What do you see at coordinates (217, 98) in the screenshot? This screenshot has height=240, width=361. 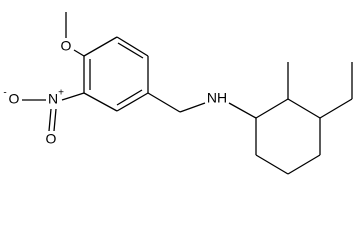 I see `atom-label: NH` at bounding box center [217, 98].